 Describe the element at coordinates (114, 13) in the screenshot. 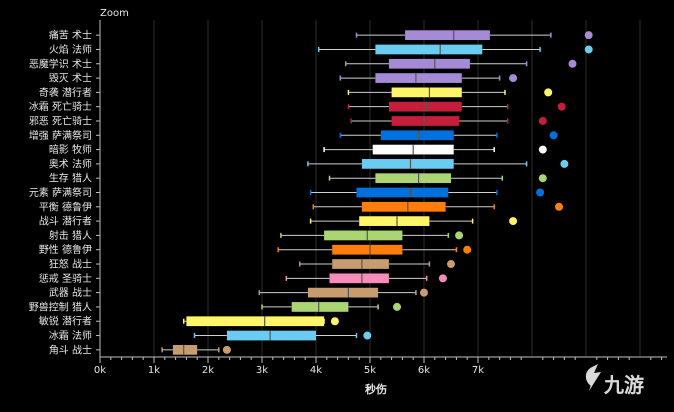

I see `zoom-button: Zoom` at that location.